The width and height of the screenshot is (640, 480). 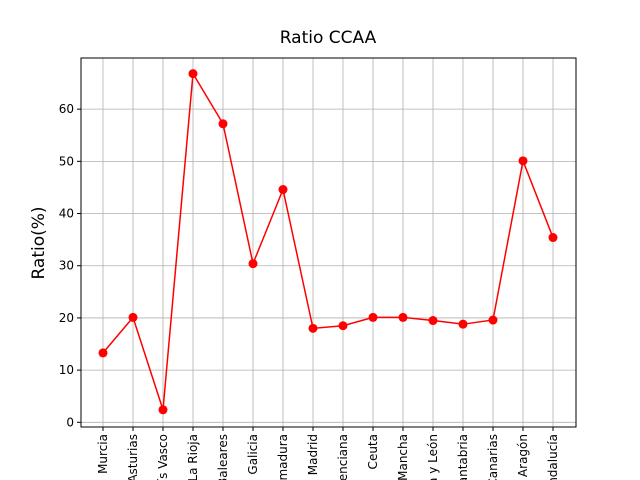 What do you see at coordinates (103, 454) in the screenshot?
I see `x-tick-label: Murcia` at bounding box center [103, 454].